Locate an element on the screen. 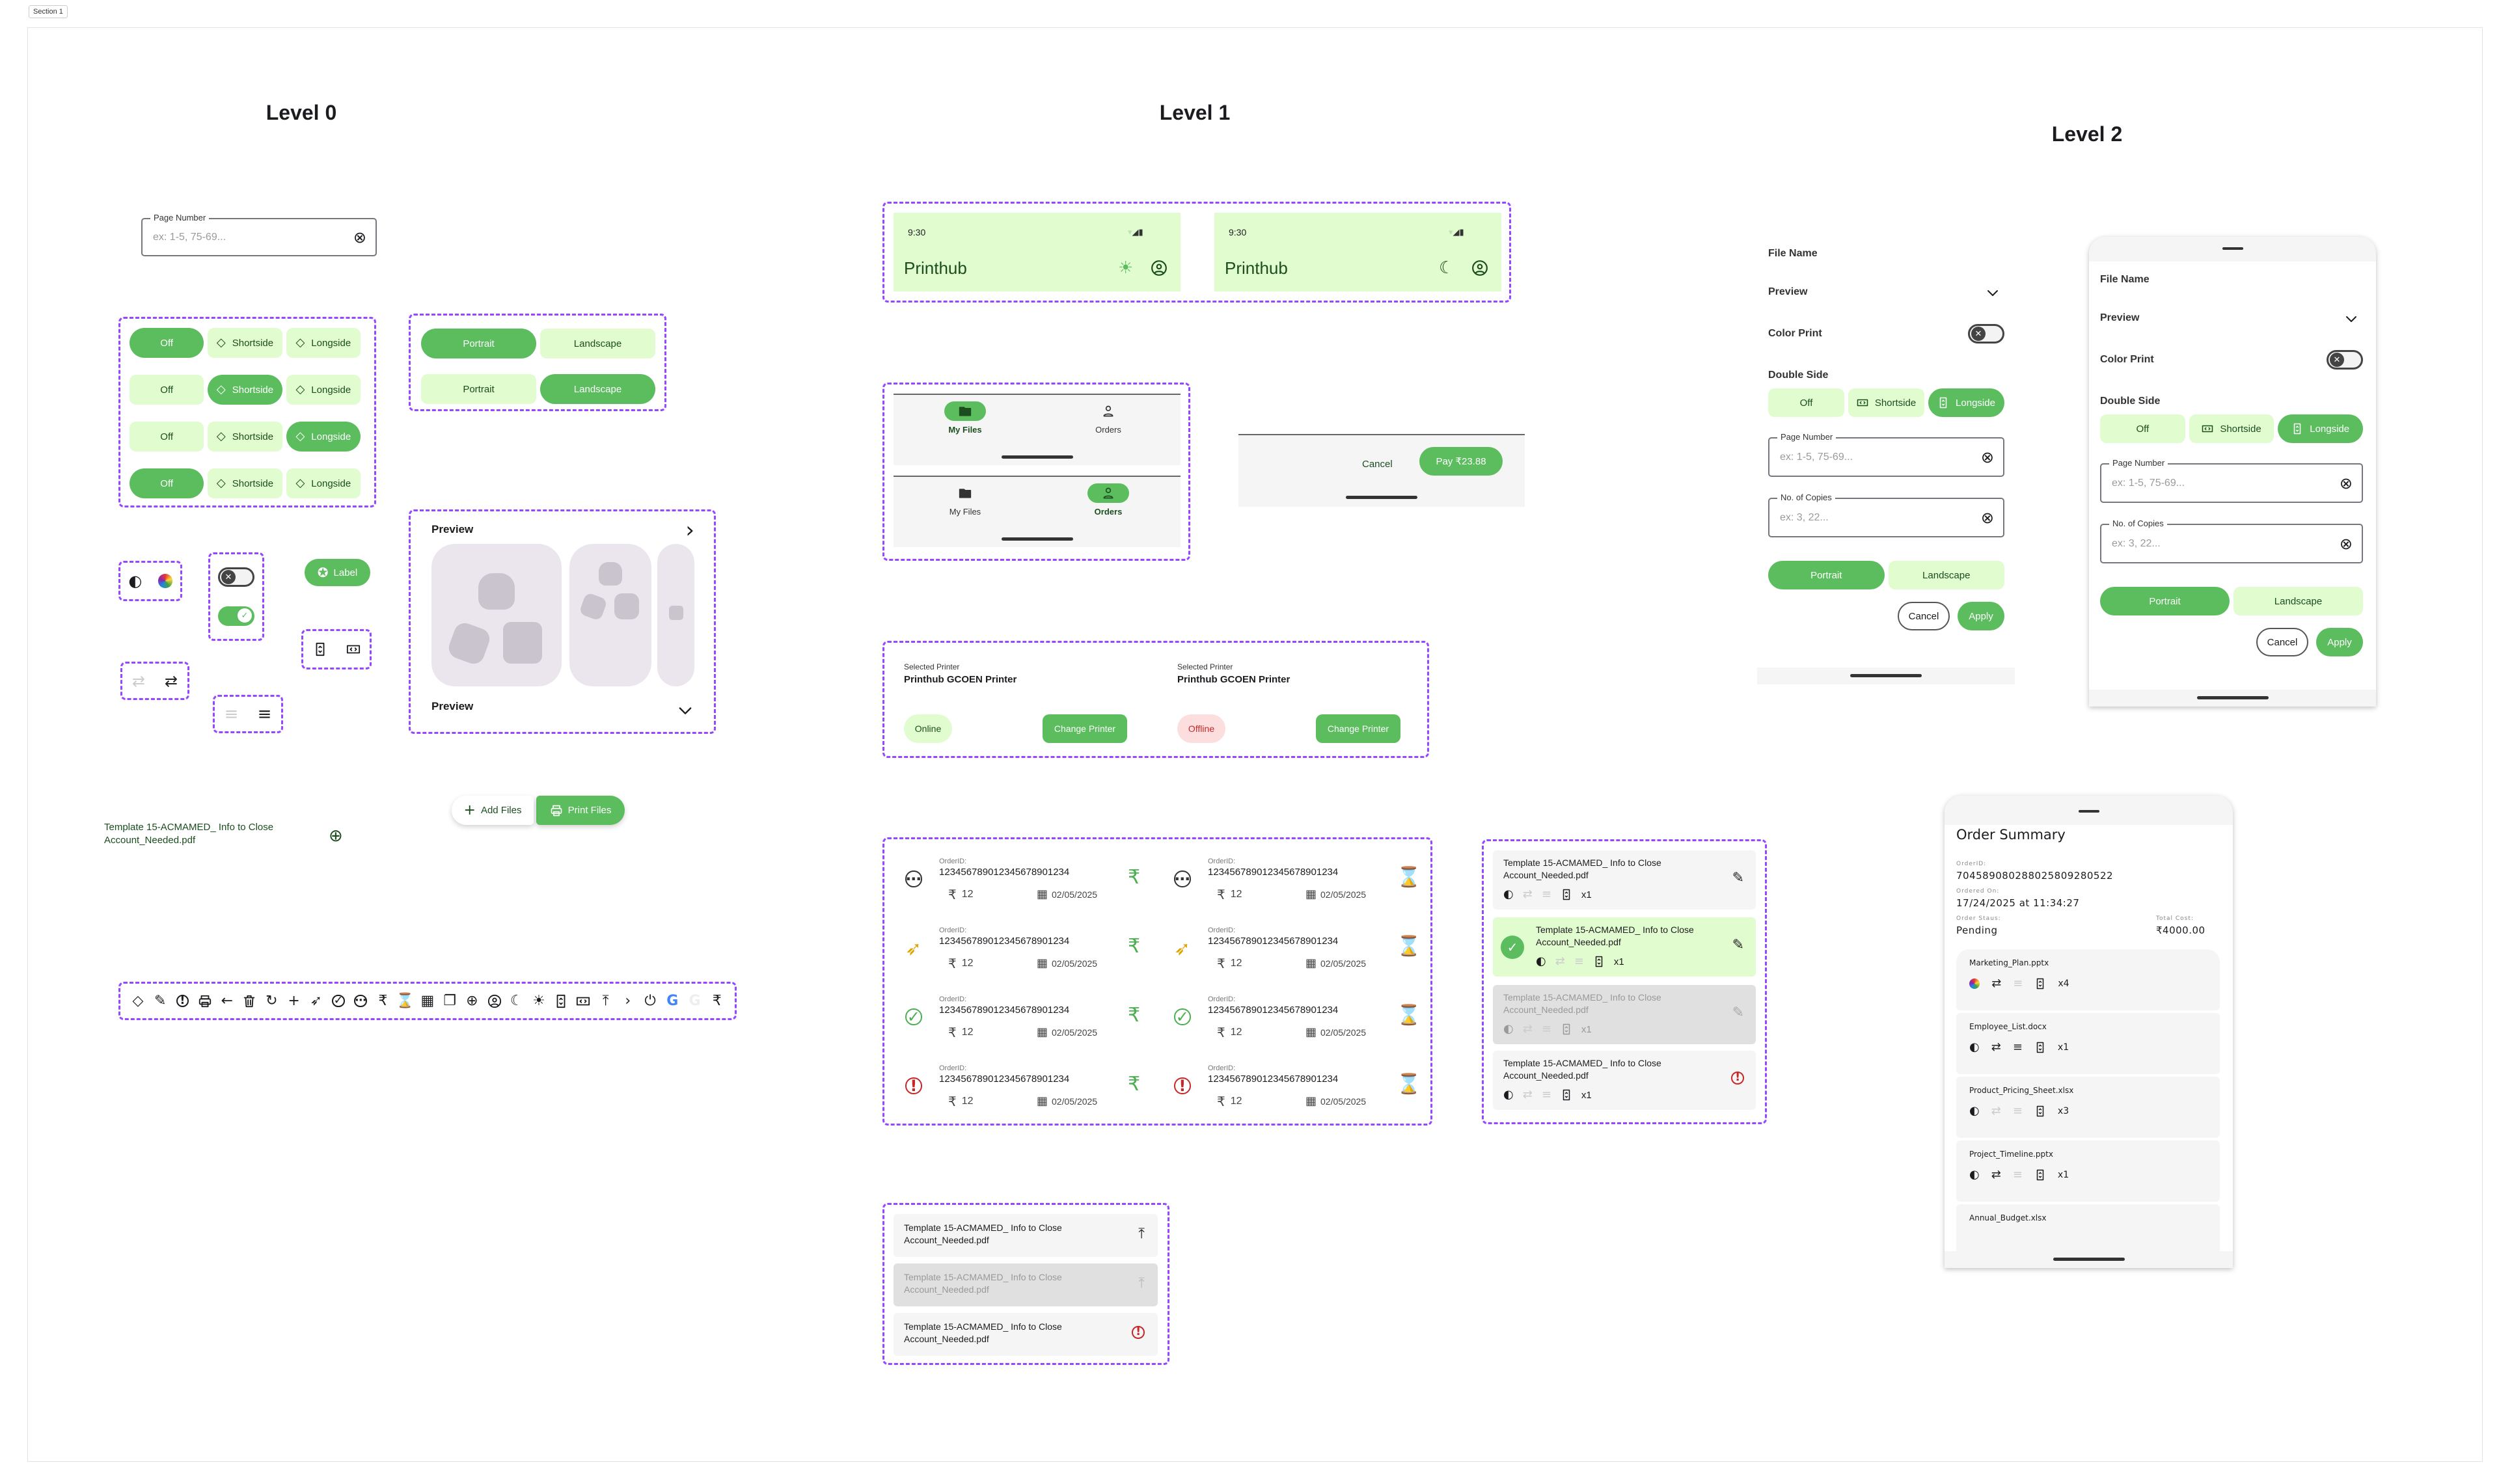 The image size is (2499, 1484). pay-button: Pay ₹23.88 is located at coordinates (1461, 462).